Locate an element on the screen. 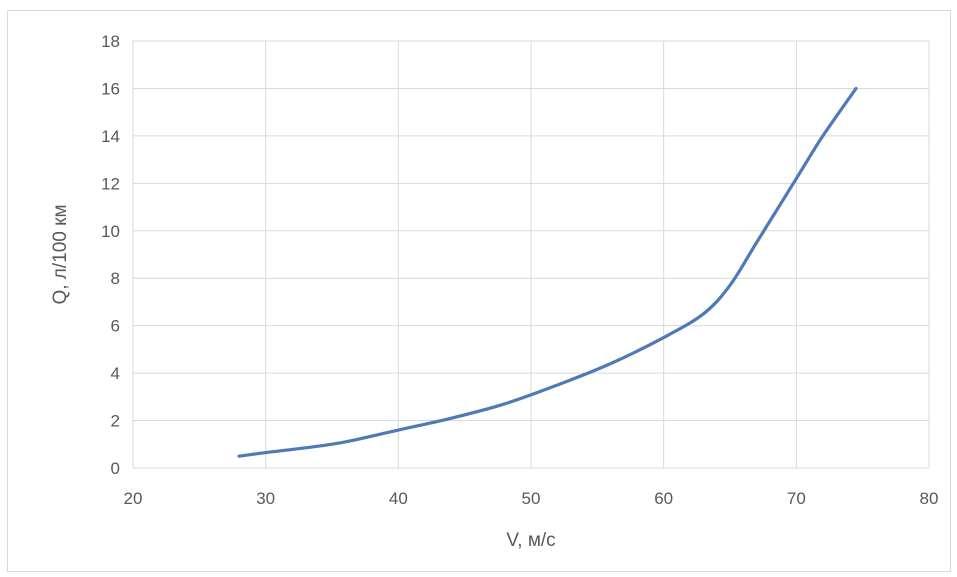  y-axis-title: Q, л/100 км is located at coordinates (60, 254).